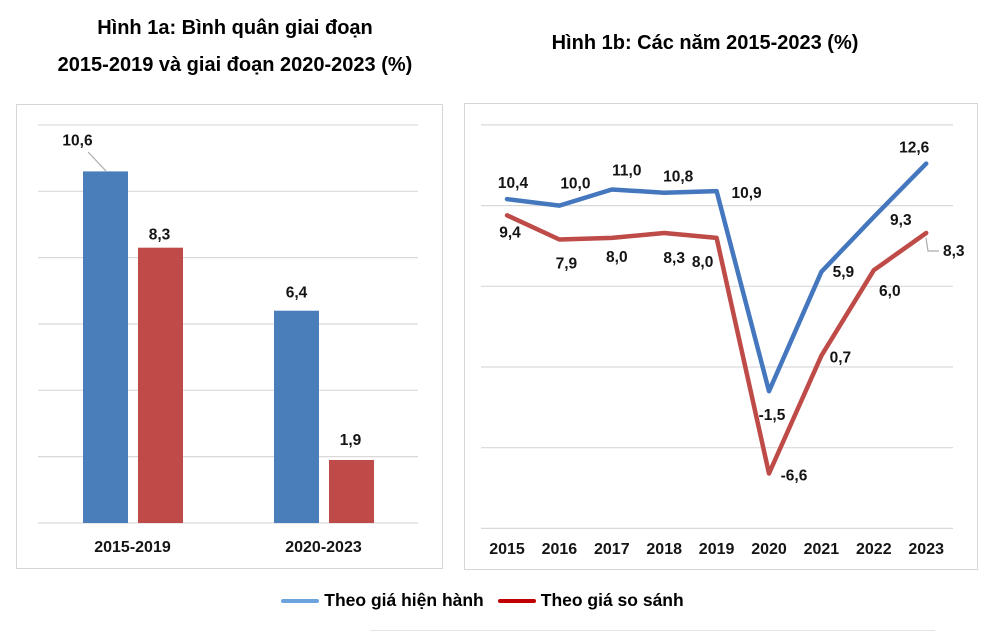 The height and width of the screenshot is (636, 1000). What do you see at coordinates (235, 65) in the screenshot?
I see `figure-1a-title-line2: 2015-2019 và giai đoạn 2020-2023 (%)` at bounding box center [235, 65].